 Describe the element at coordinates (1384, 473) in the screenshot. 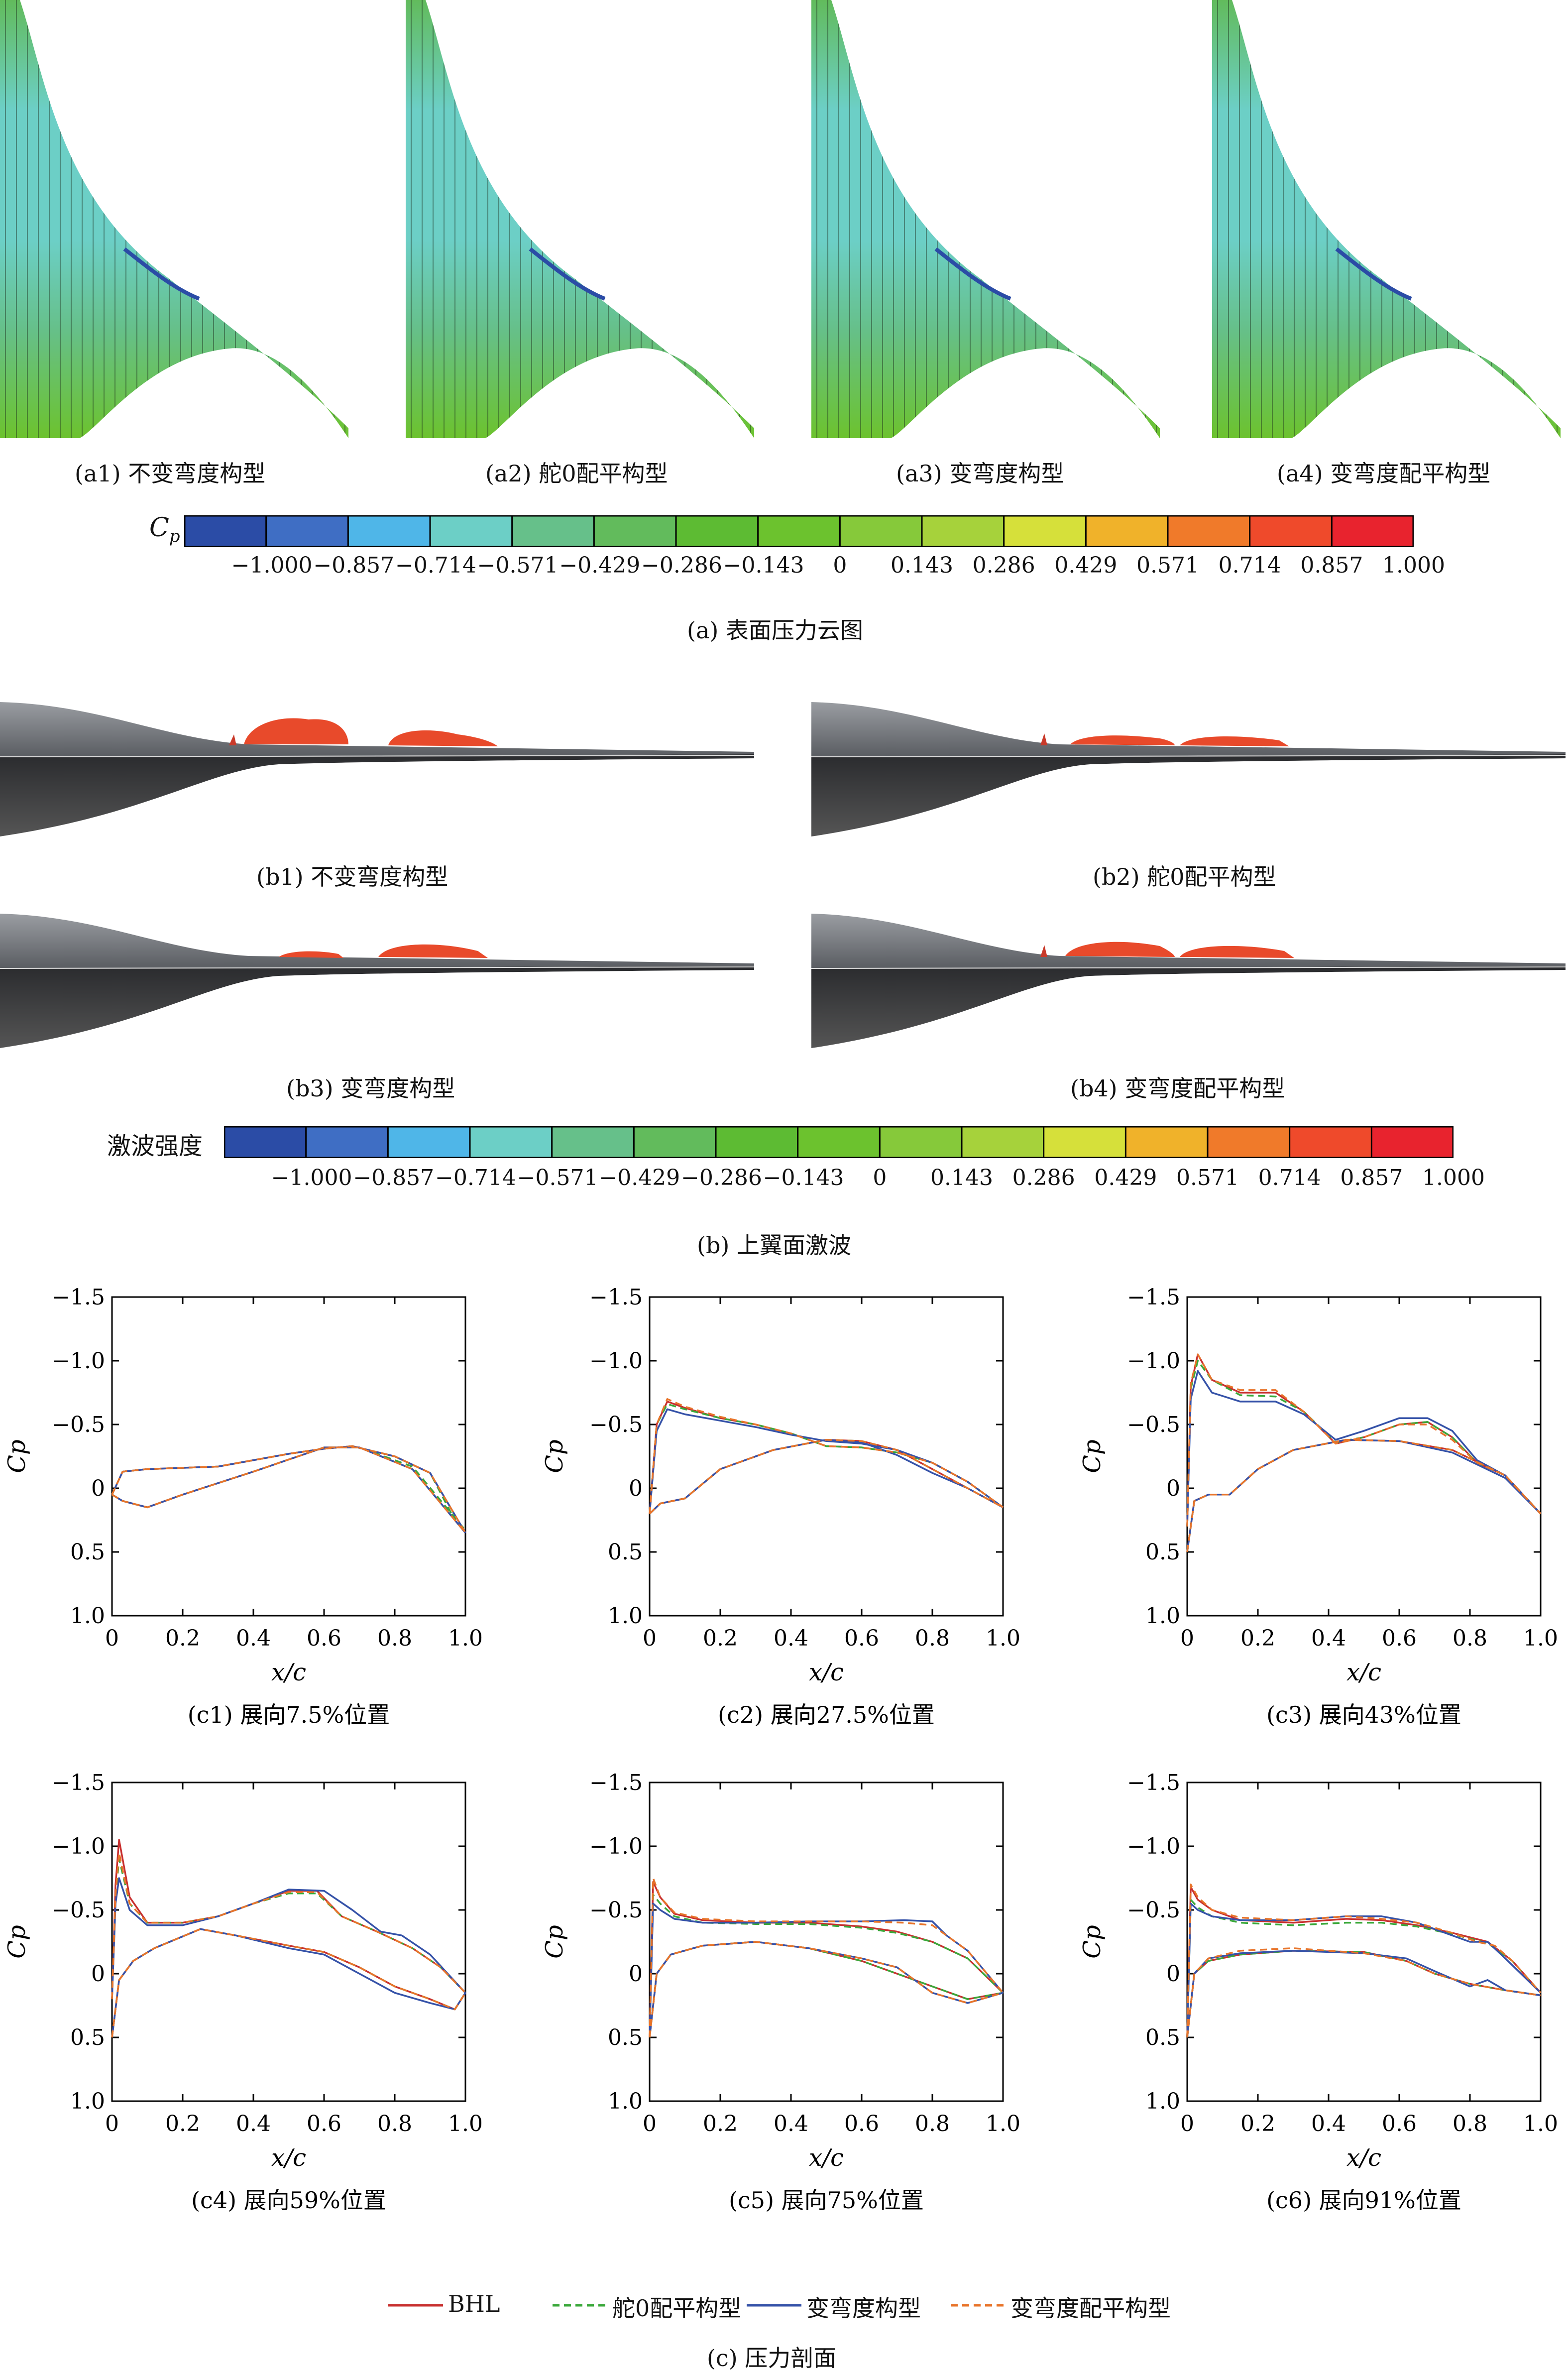

I see `caption-a4: (a4) 变弯度配平构型` at that location.